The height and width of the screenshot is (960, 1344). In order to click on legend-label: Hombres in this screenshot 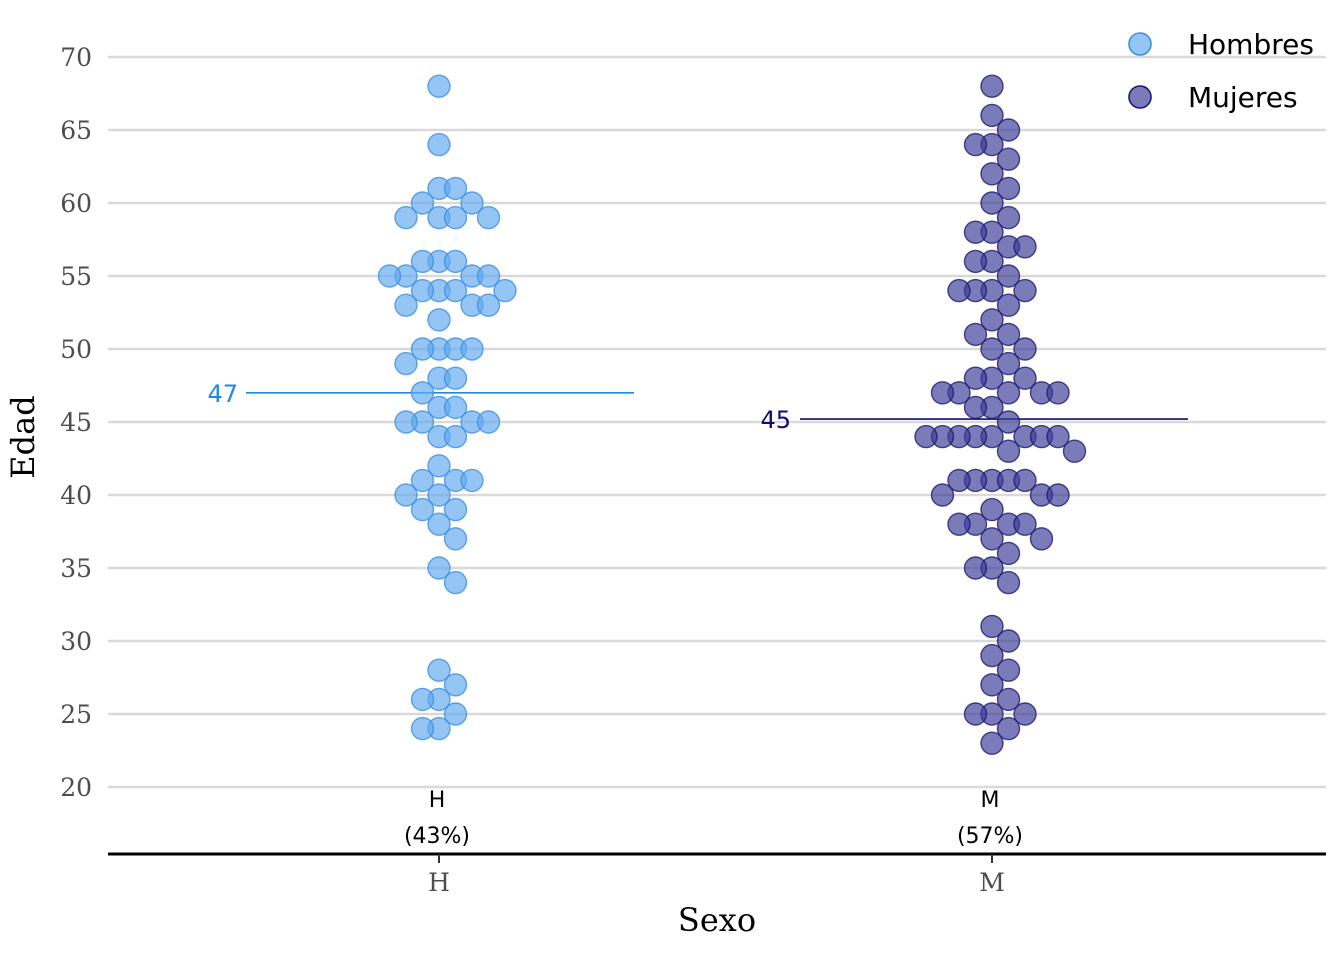, I will do `click(1251, 44)`.